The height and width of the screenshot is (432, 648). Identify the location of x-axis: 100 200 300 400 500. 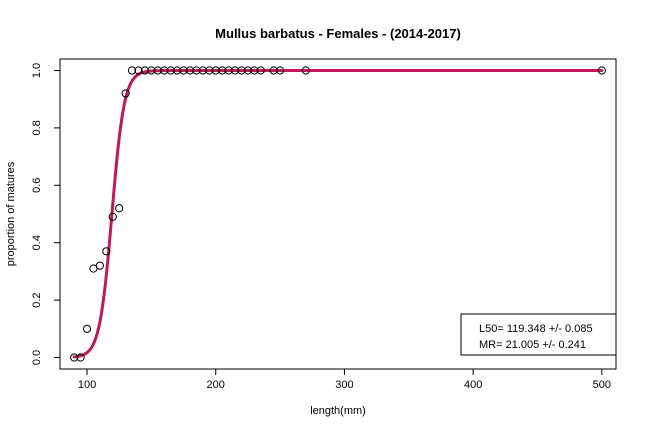
(344, 379).